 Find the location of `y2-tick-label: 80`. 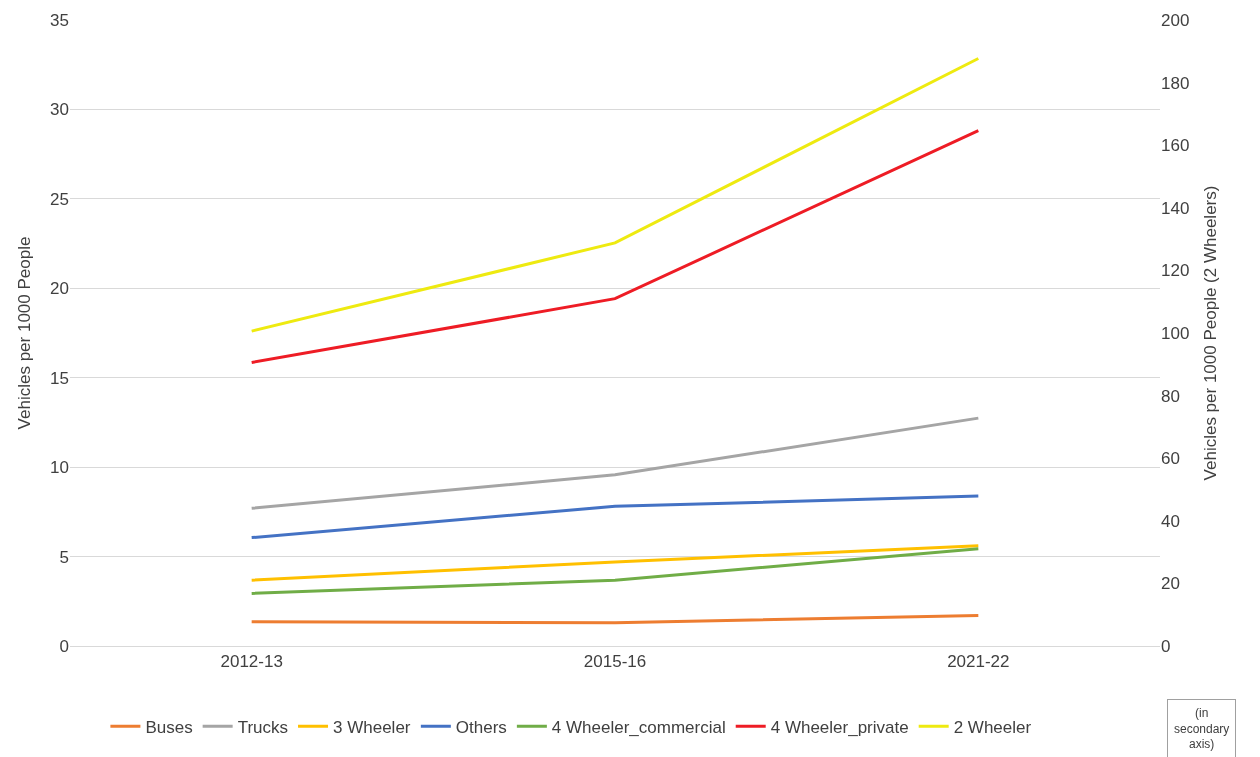

y2-tick-label: 80 is located at coordinates (1170, 396).